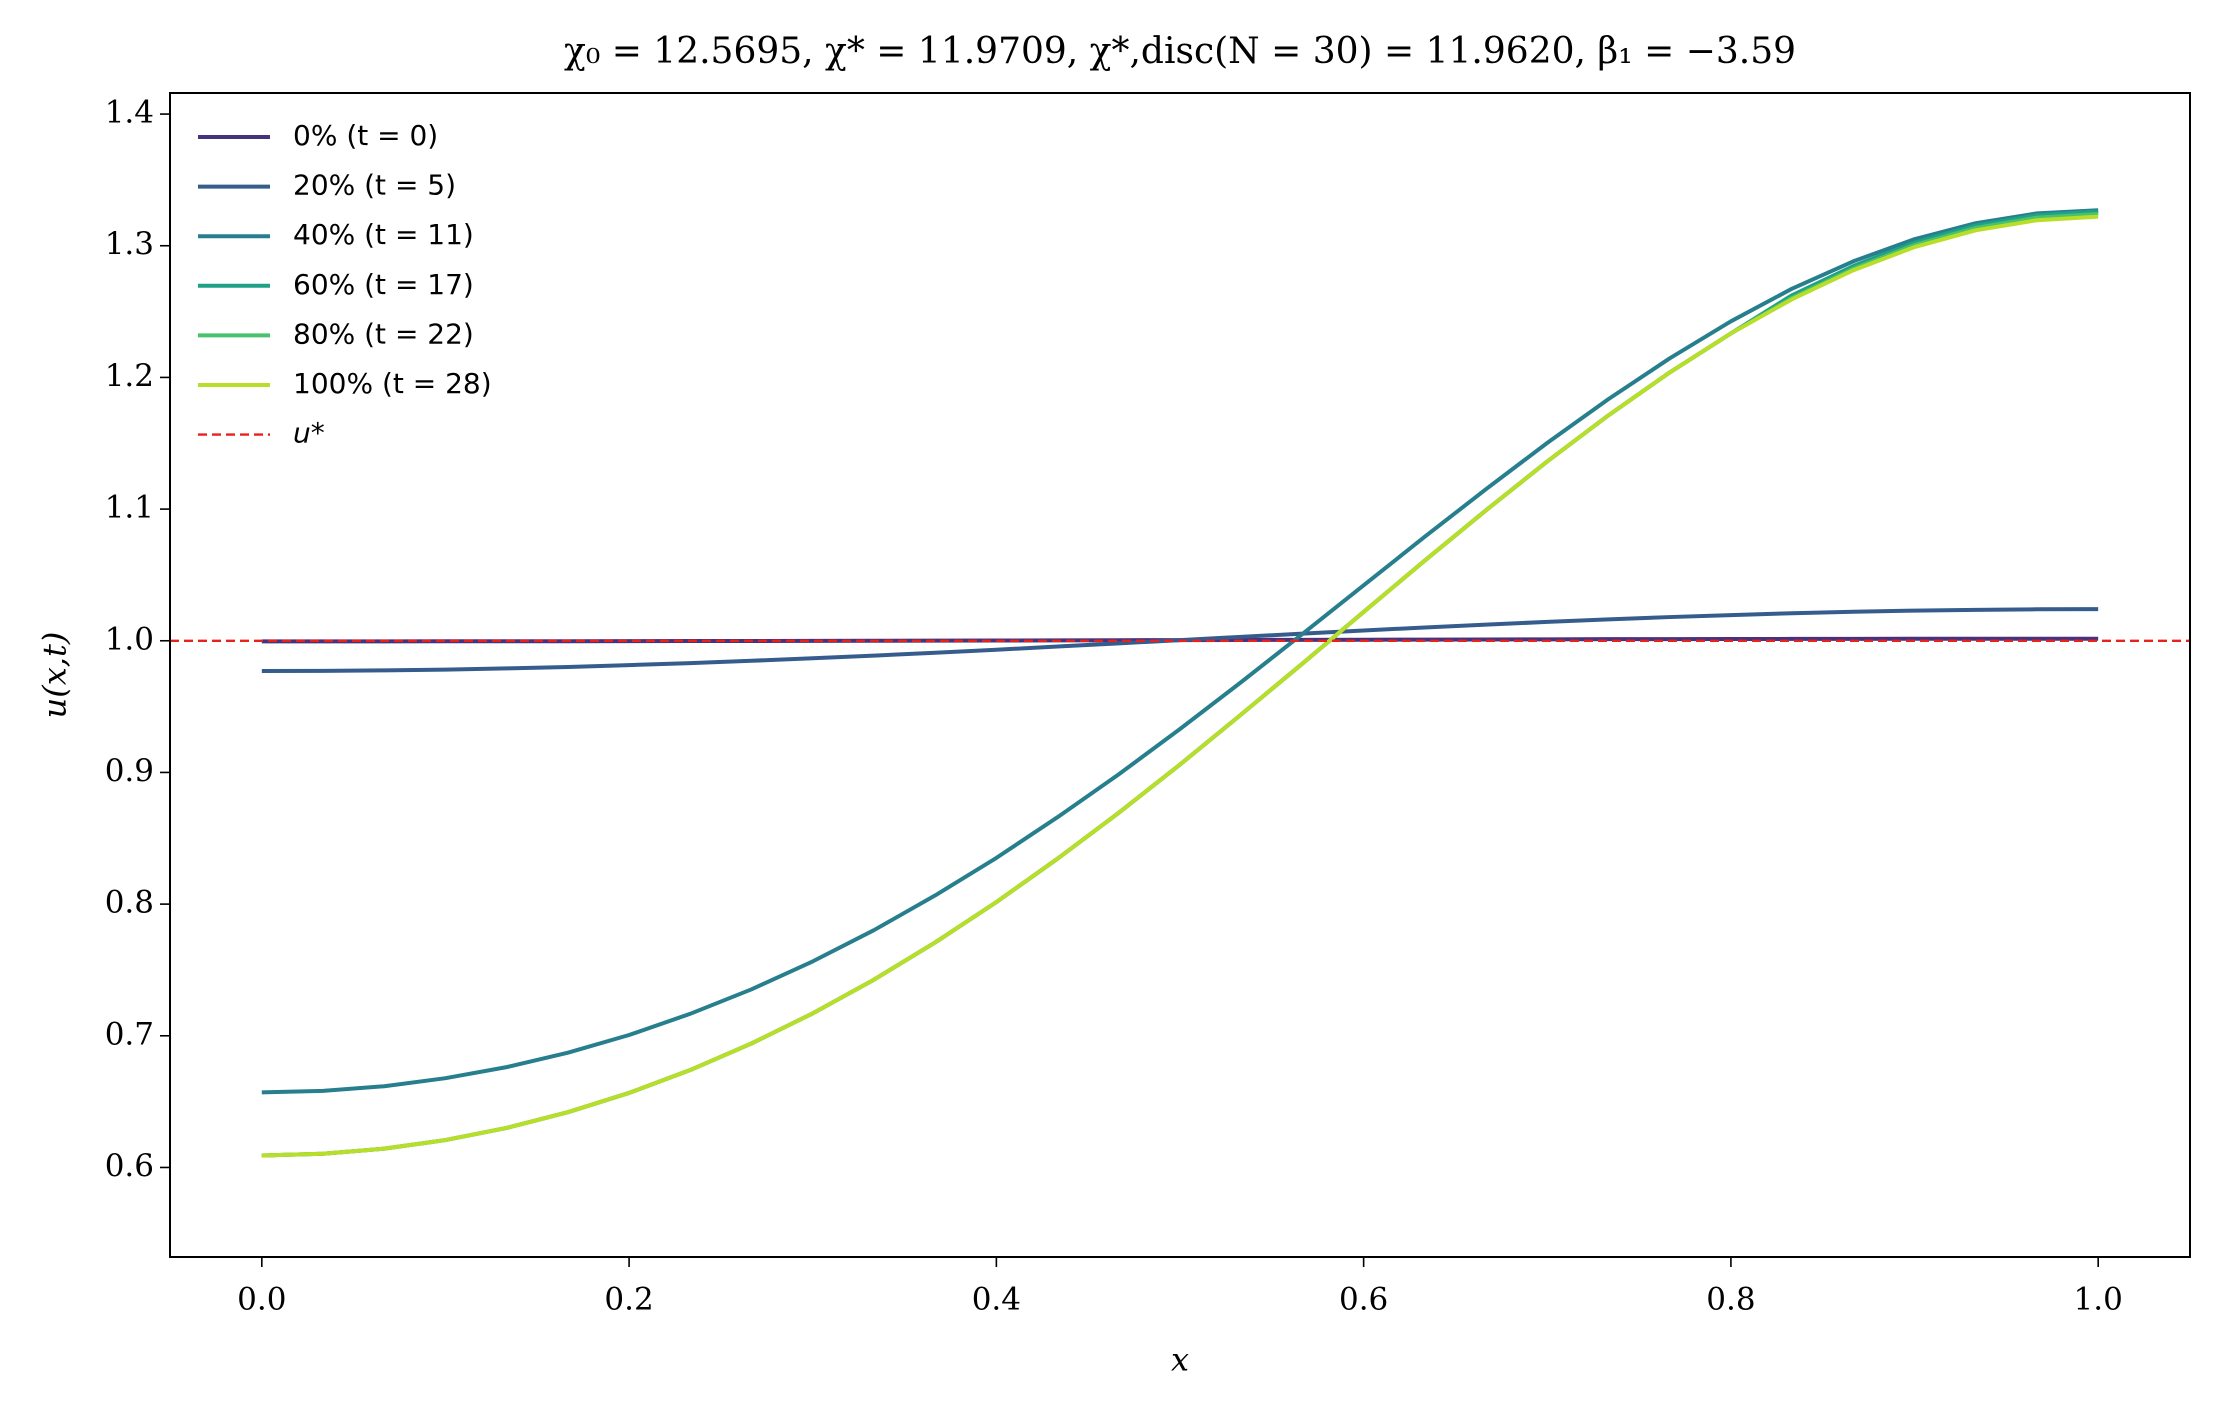 The width and height of the screenshot is (2220, 1409). I want to click on y-tick-label: 0.9, so click(129, 771).